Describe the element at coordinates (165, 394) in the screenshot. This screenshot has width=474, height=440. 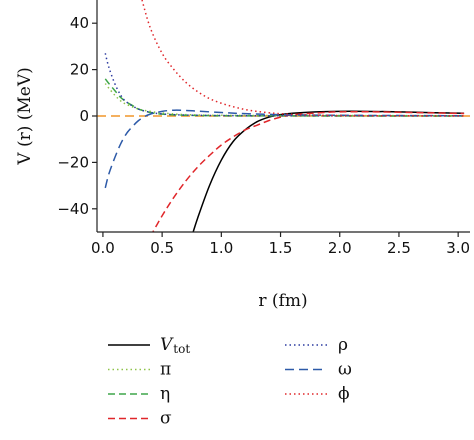
I see `legend-label: η` at that location.